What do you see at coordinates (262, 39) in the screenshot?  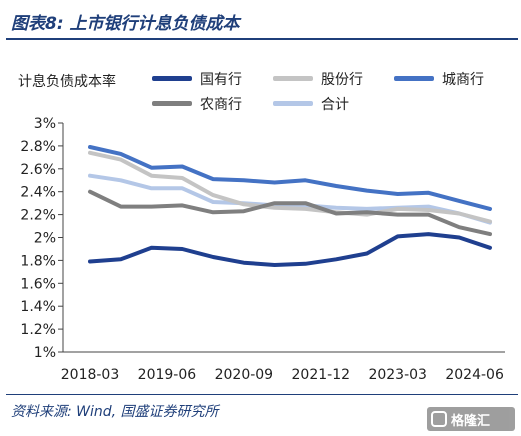 I see `header-divider` at bounding box center [262, 39].